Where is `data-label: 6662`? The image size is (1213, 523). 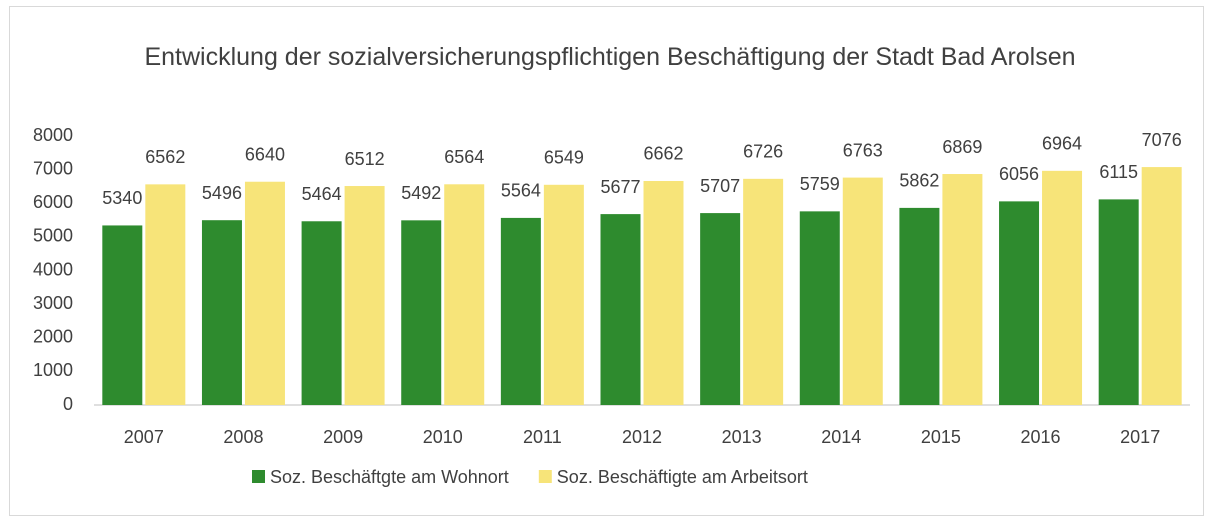 data-label: 6662 is located at coordinates (663, 154).